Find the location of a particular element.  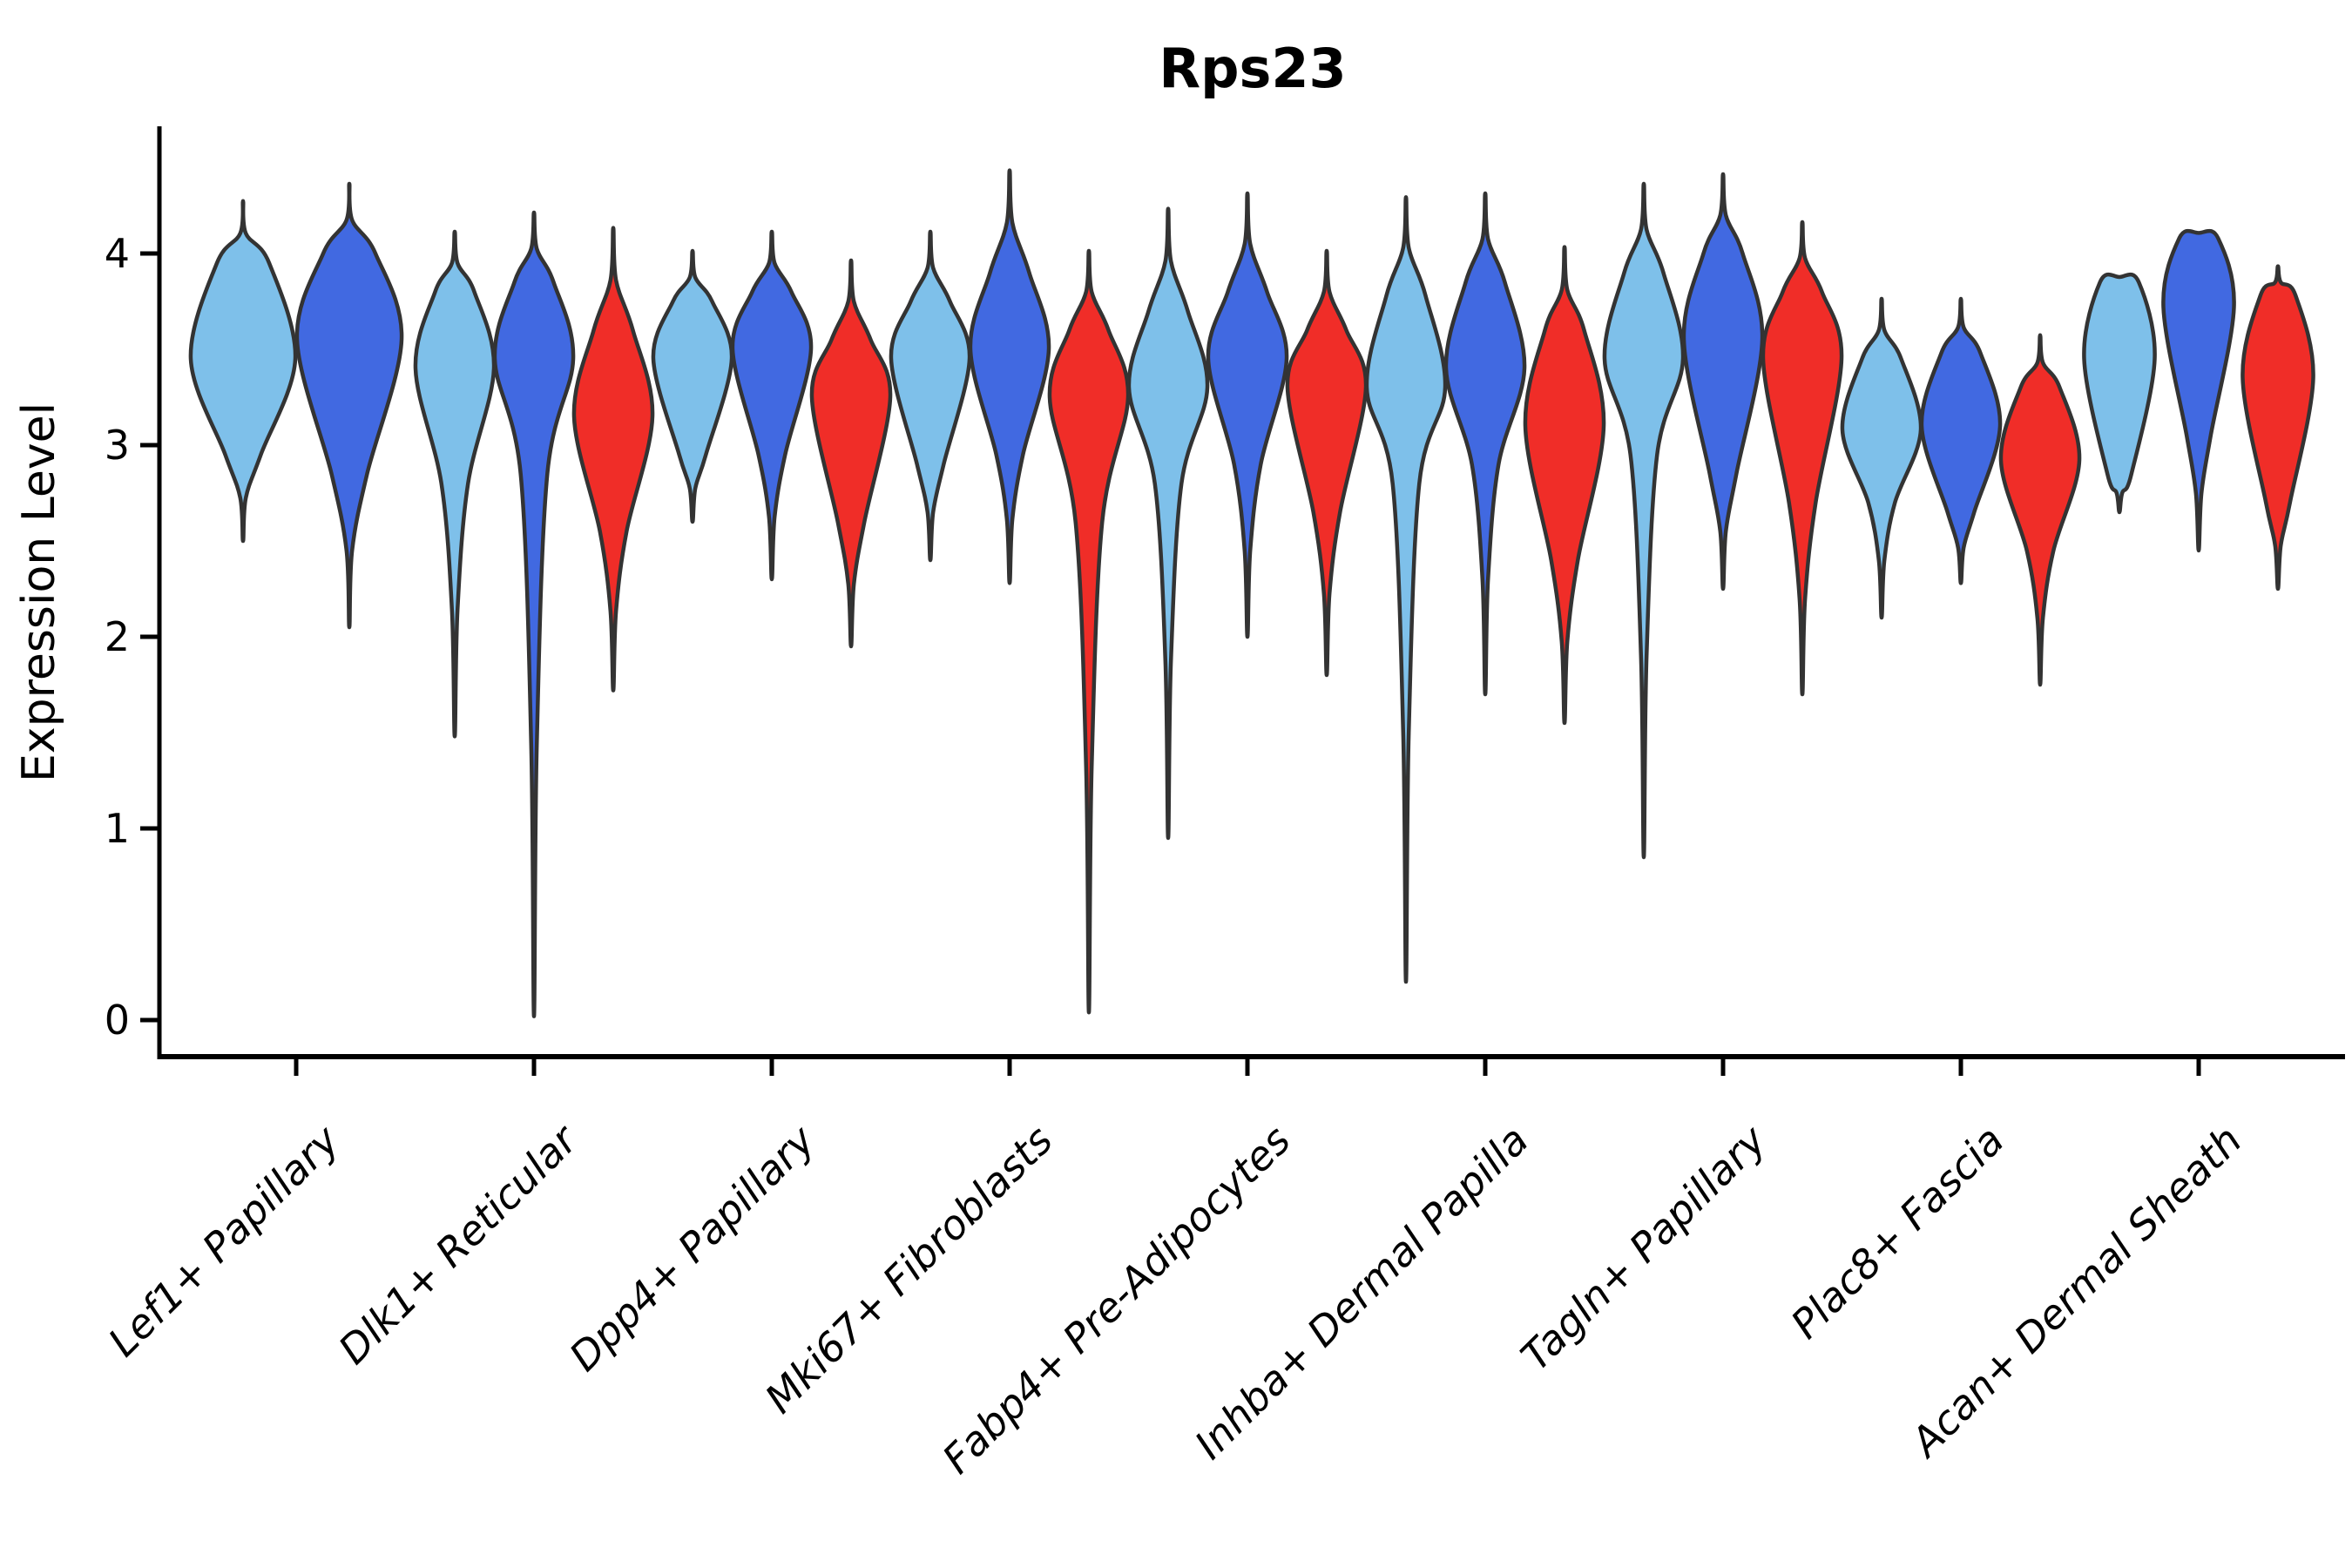

y-axis-ticks: 0 1 2 3 4 is located at coordinates (132, 637).